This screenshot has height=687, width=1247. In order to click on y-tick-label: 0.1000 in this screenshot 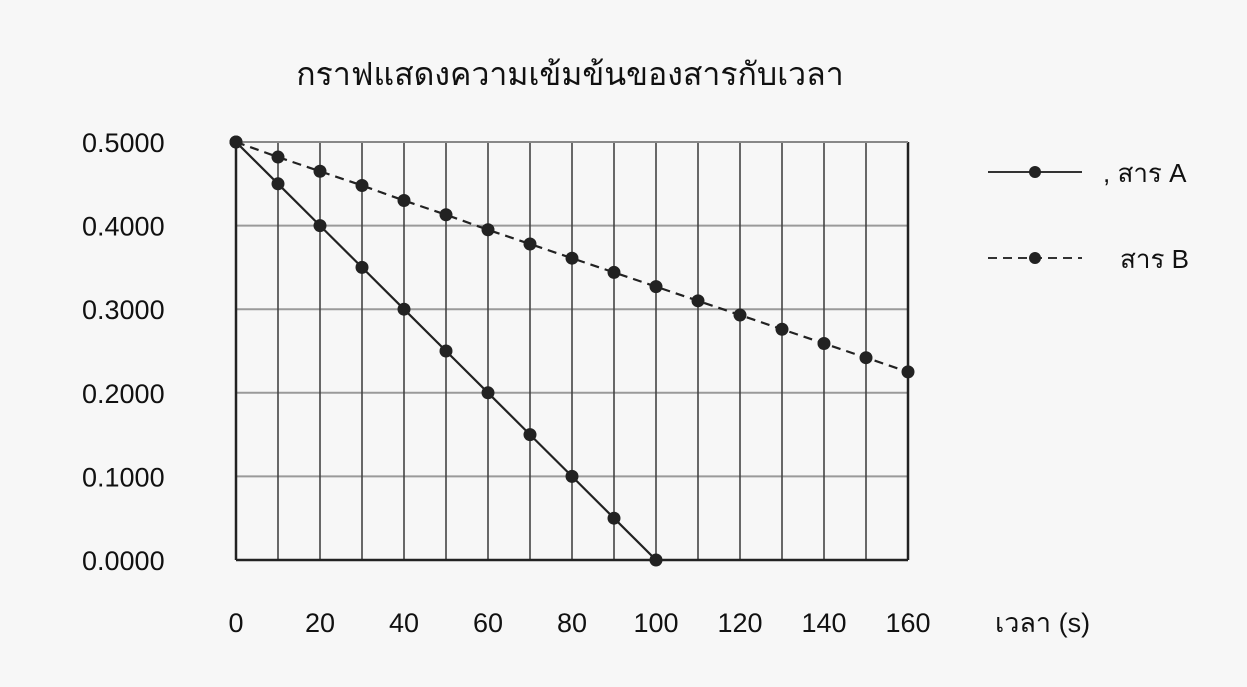, I will do `click(123, 477)`.